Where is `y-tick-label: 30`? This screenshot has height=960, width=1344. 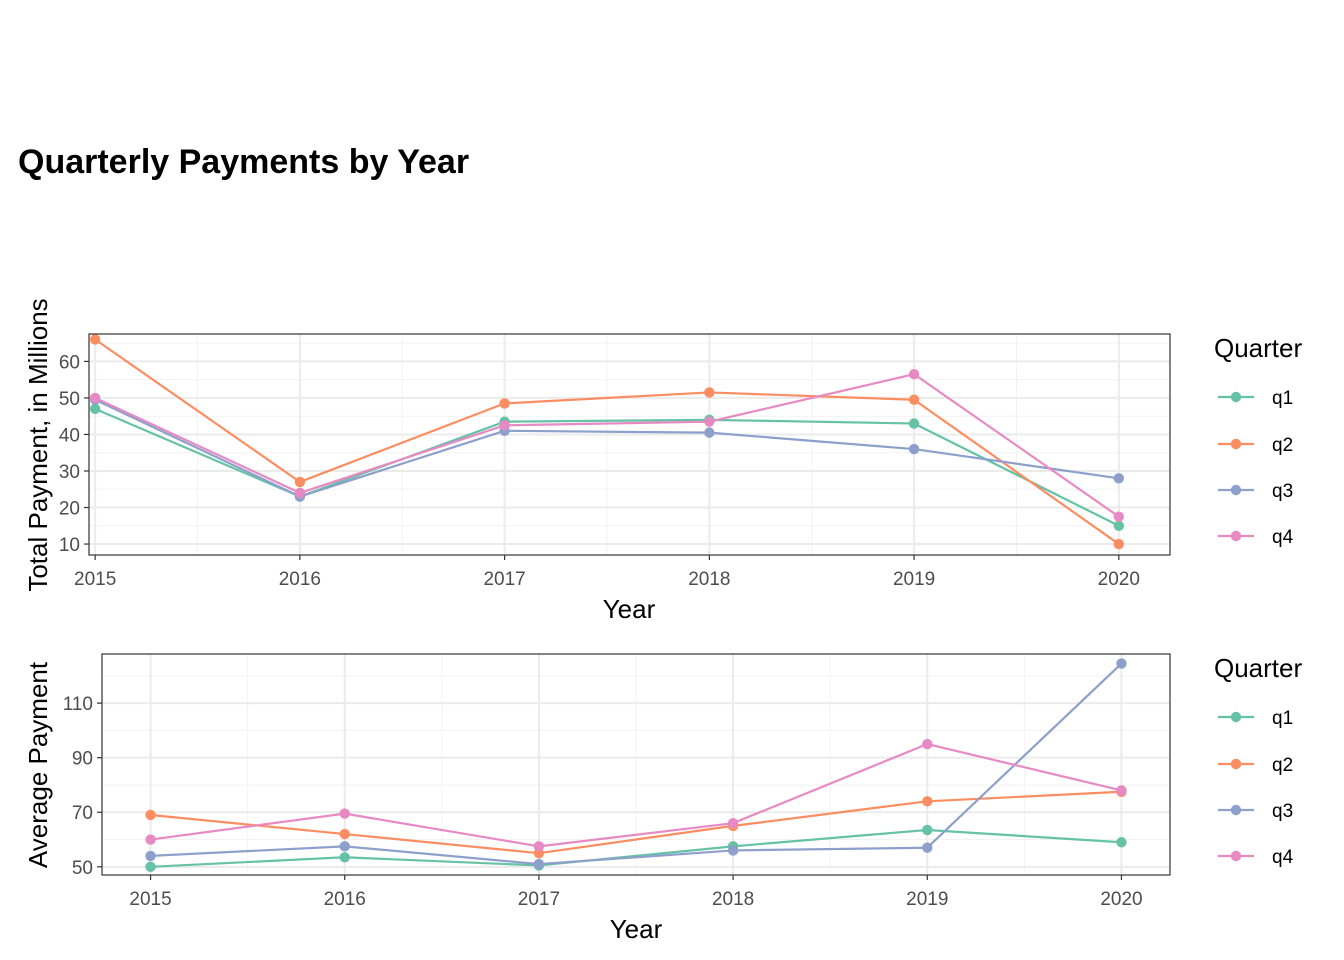 y-tick-label: 30 is located at coordinates (69, 472).